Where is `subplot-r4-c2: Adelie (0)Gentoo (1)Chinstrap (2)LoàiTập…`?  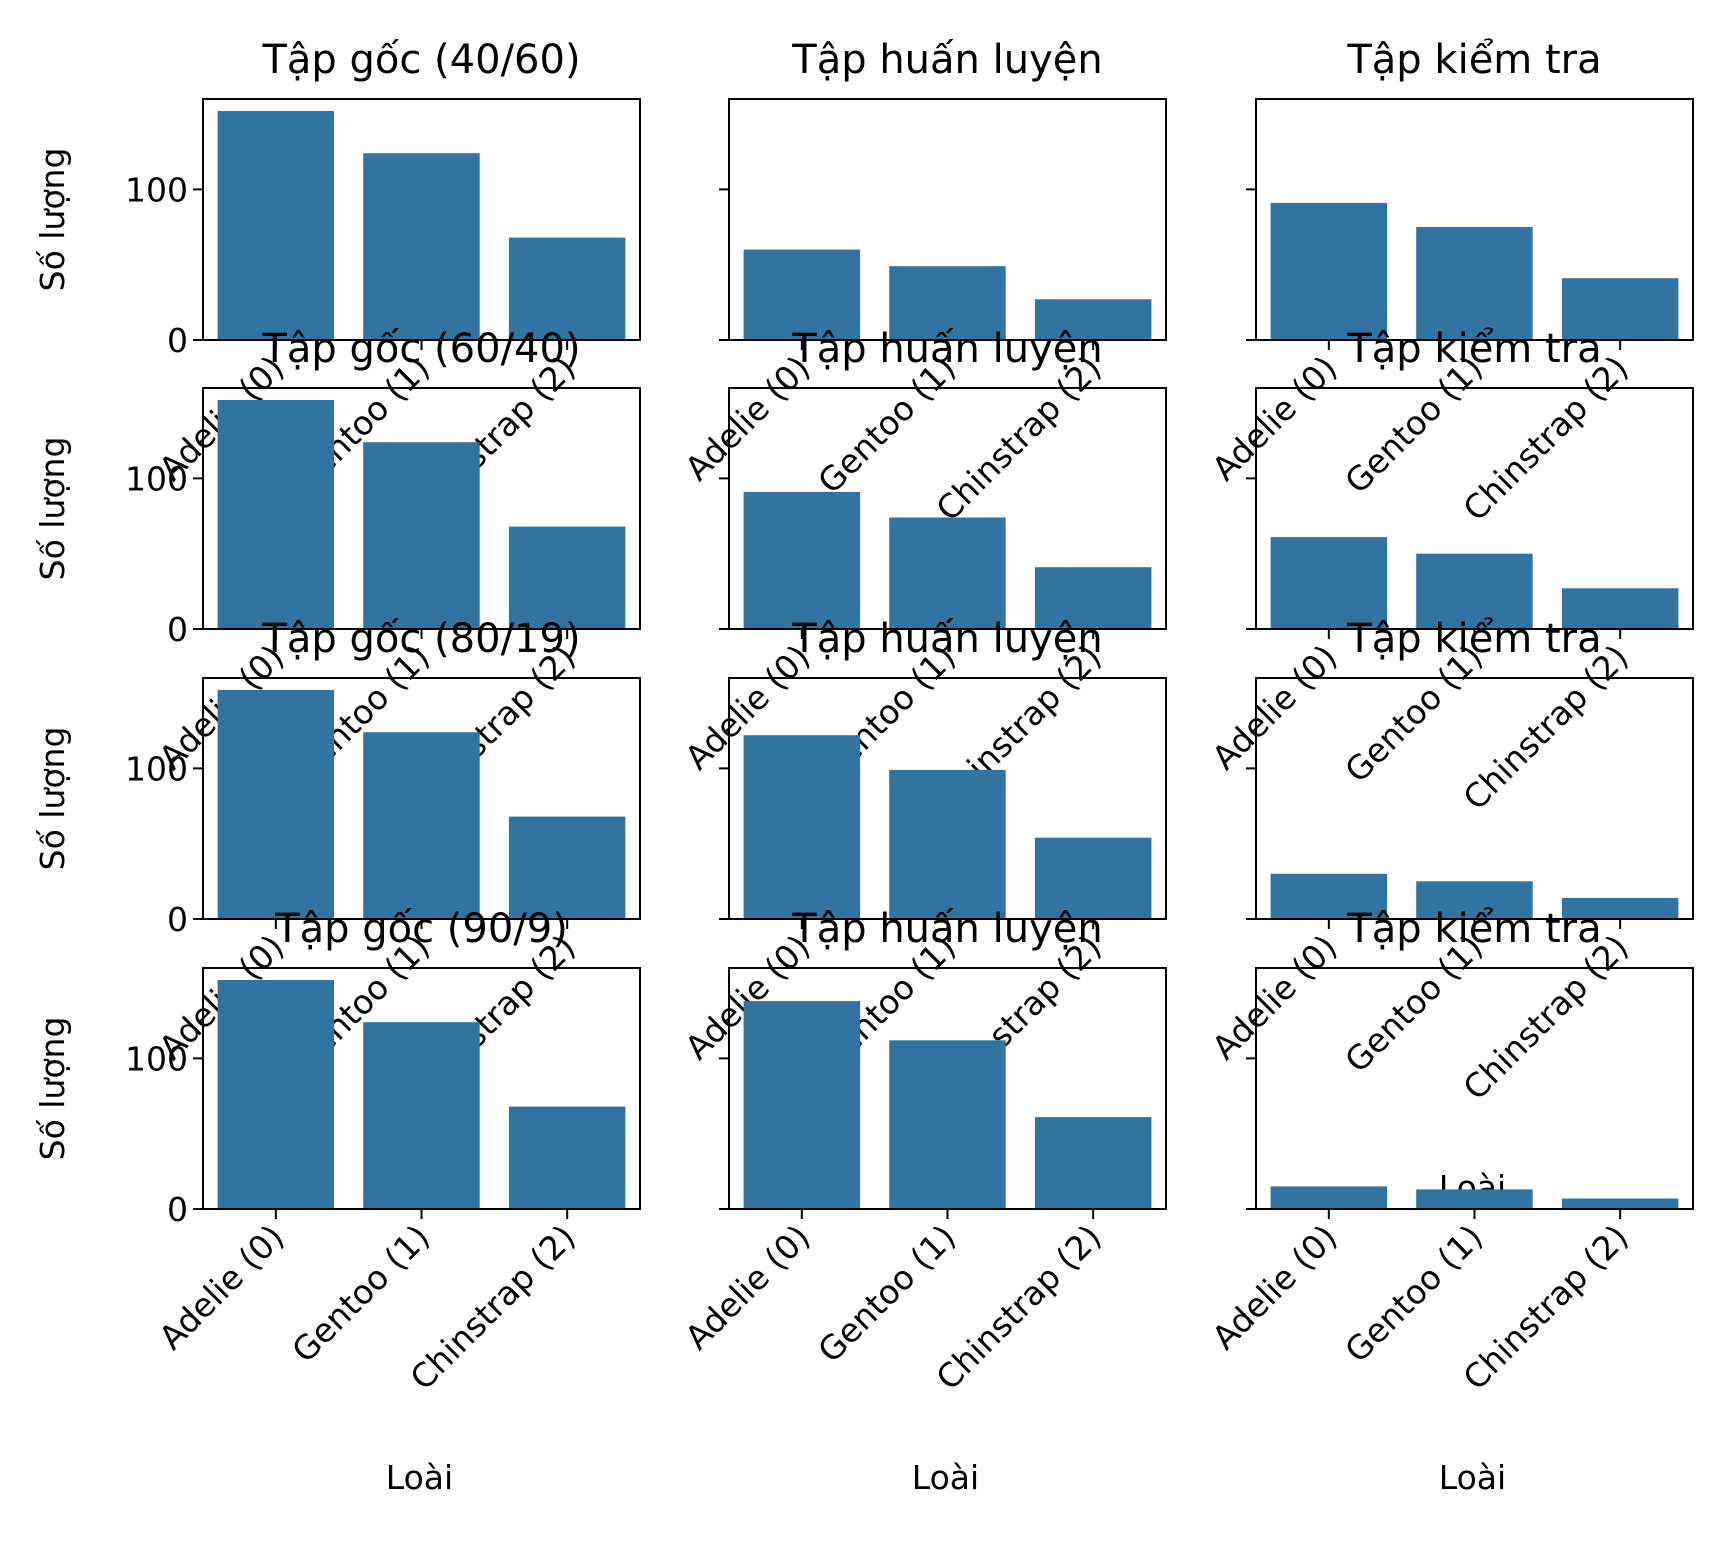
subplot-r4-c2: Adelie (0)Gentoo (1)Chinstrap (2)LoàiTập… is located at coordinates (922, 1201).